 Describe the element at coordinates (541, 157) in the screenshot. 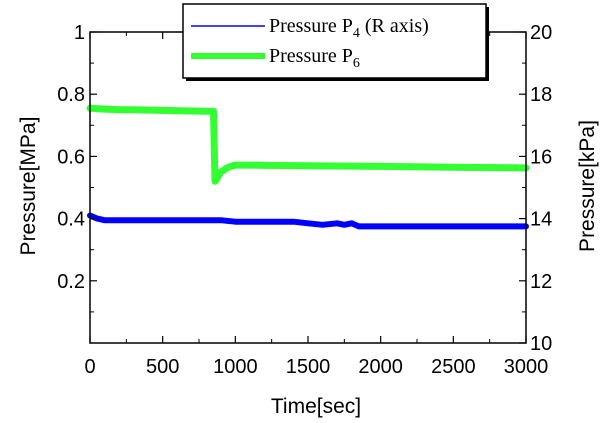

I see `y-right-tick-label: 16` at that location.